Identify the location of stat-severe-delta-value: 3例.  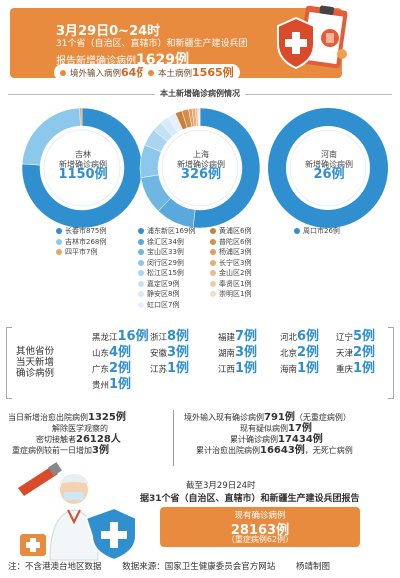
(100, 450).